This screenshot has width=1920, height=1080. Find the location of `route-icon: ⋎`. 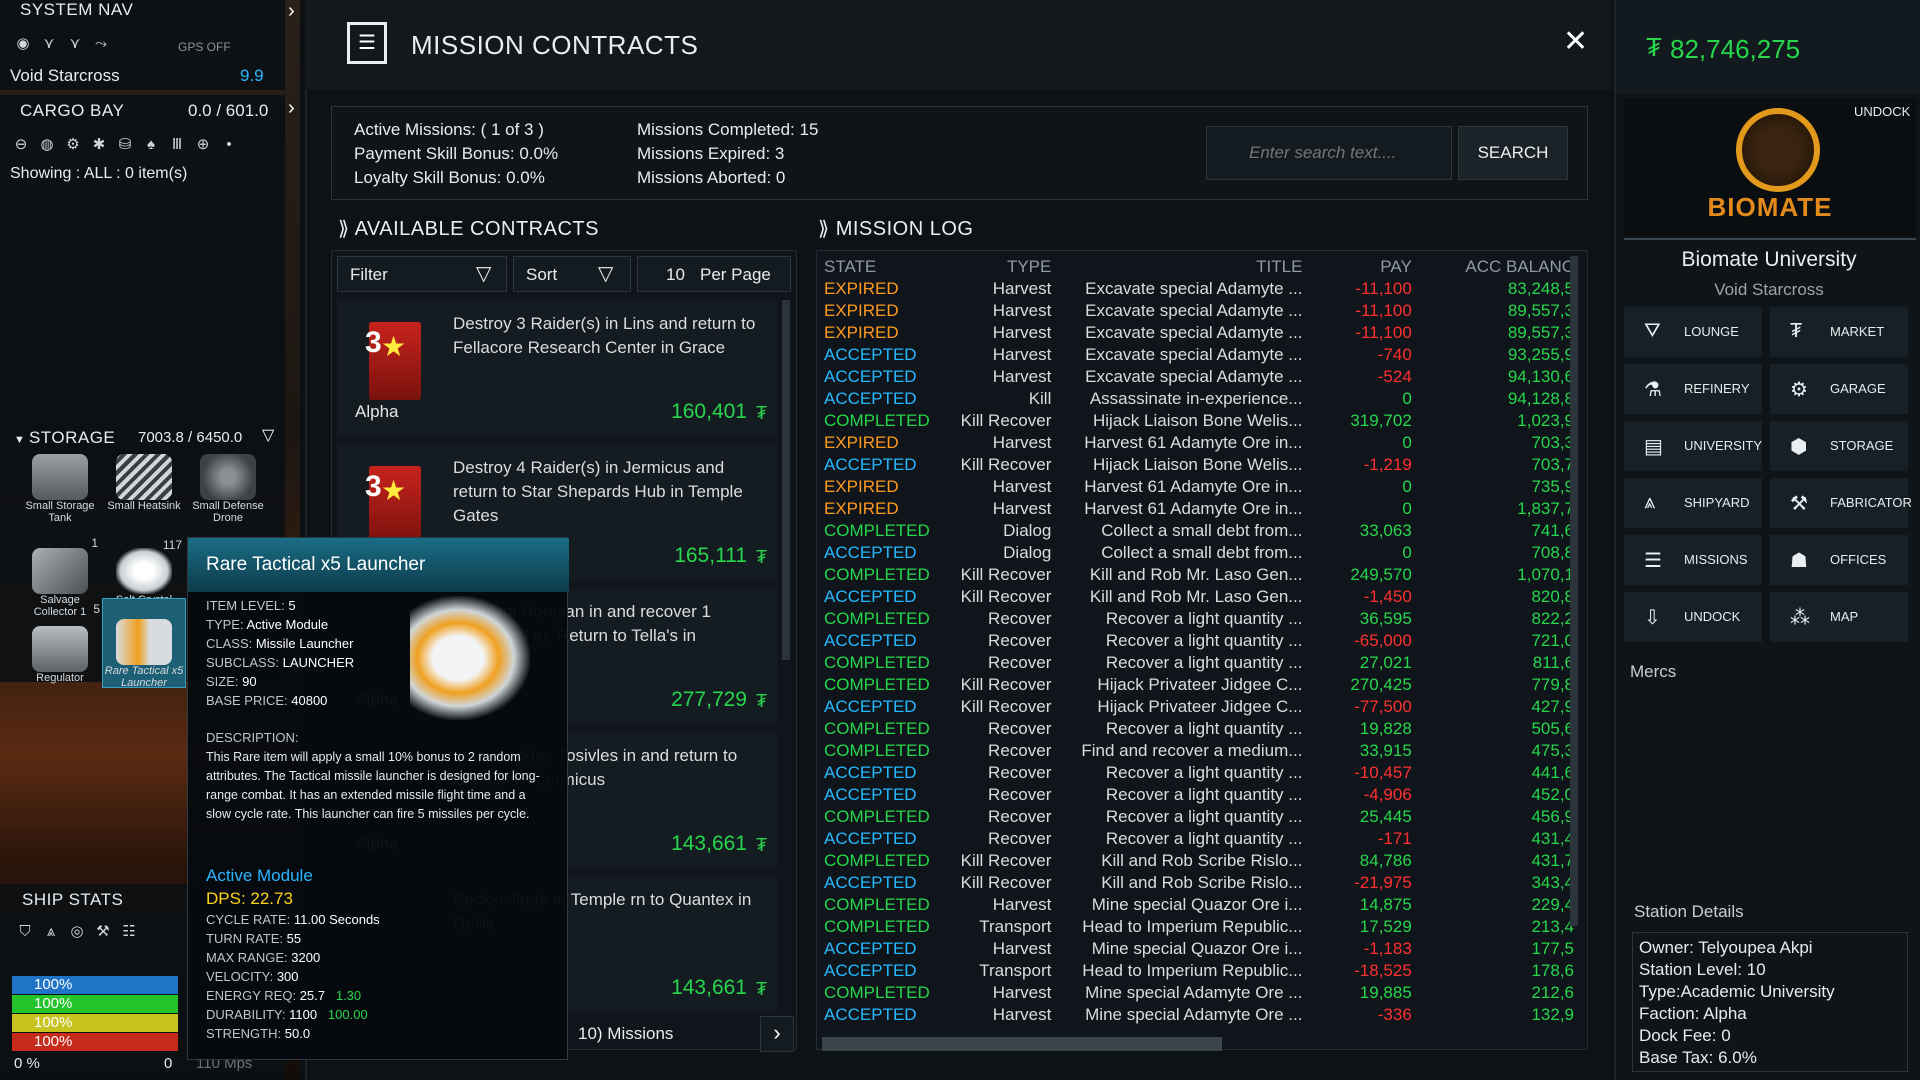

route-icon: ⋎ is located at coordinates (49, 43).